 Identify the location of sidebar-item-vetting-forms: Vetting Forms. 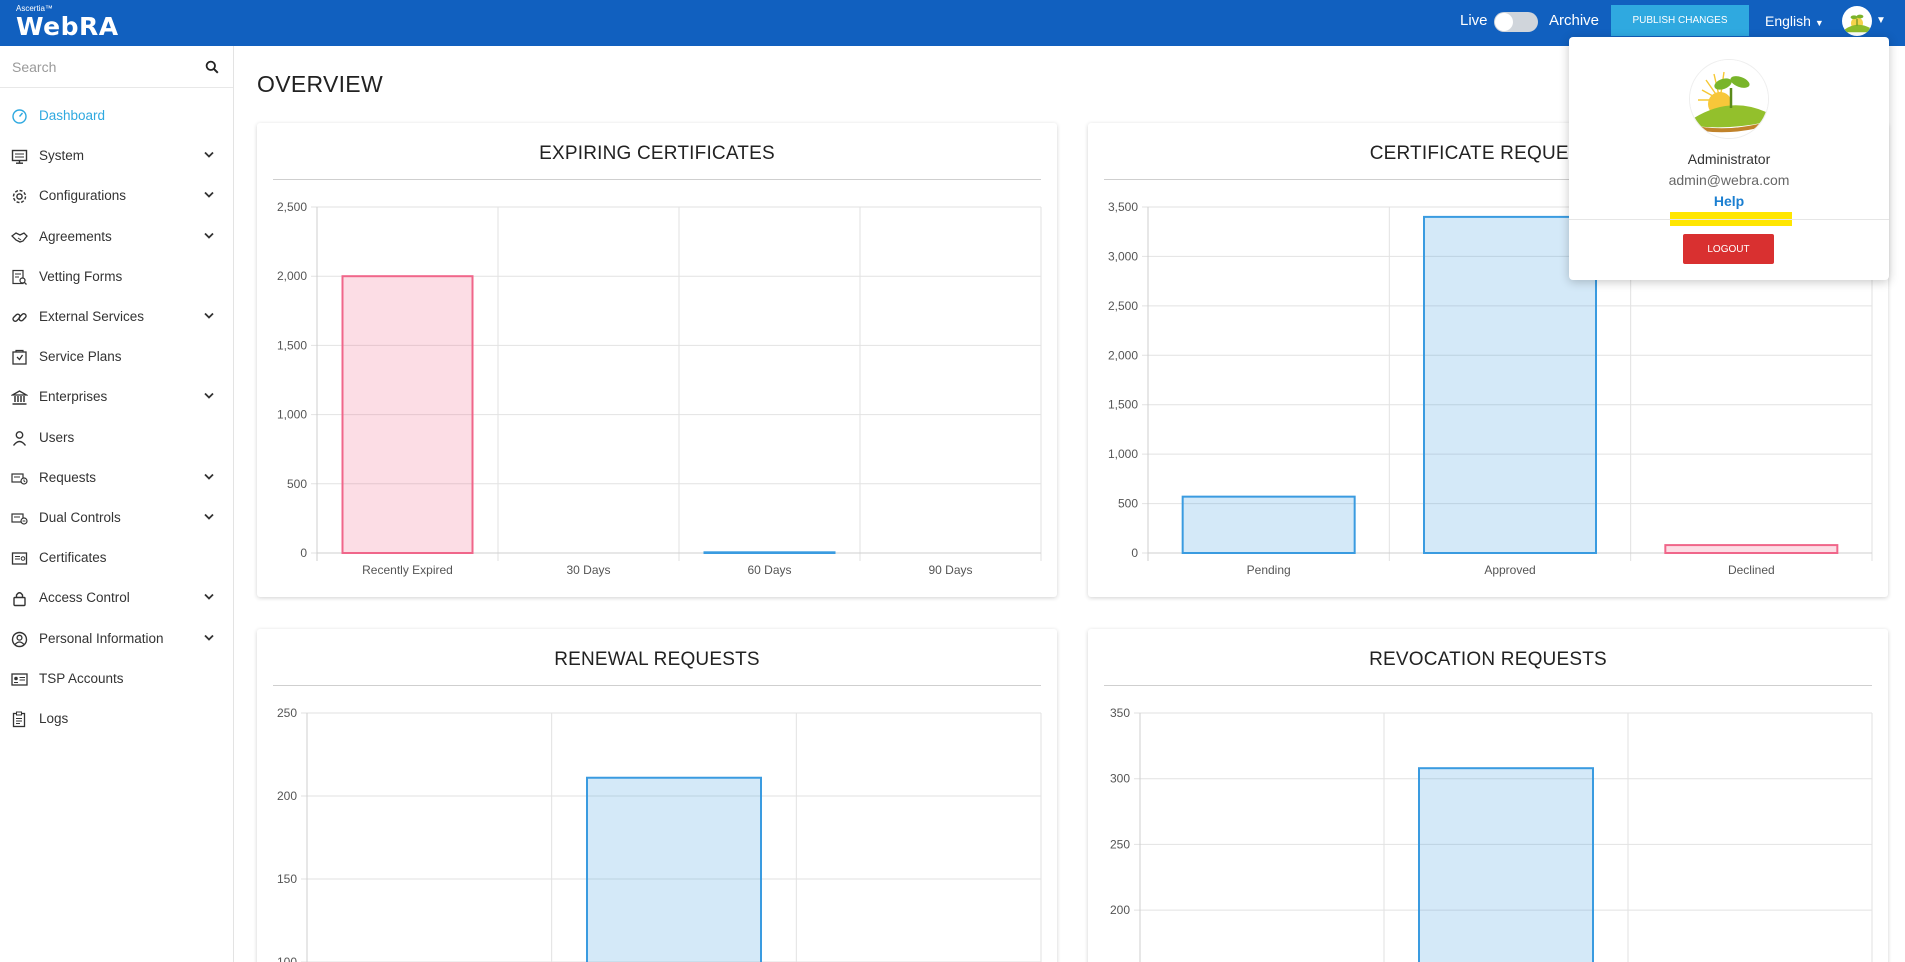
(116, 277).